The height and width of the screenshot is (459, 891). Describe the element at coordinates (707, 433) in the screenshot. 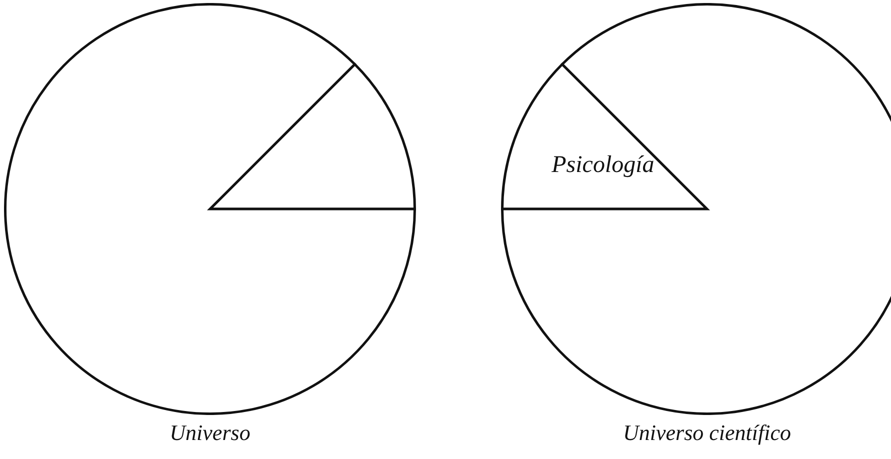

I see `text: Universo científico` at that location.